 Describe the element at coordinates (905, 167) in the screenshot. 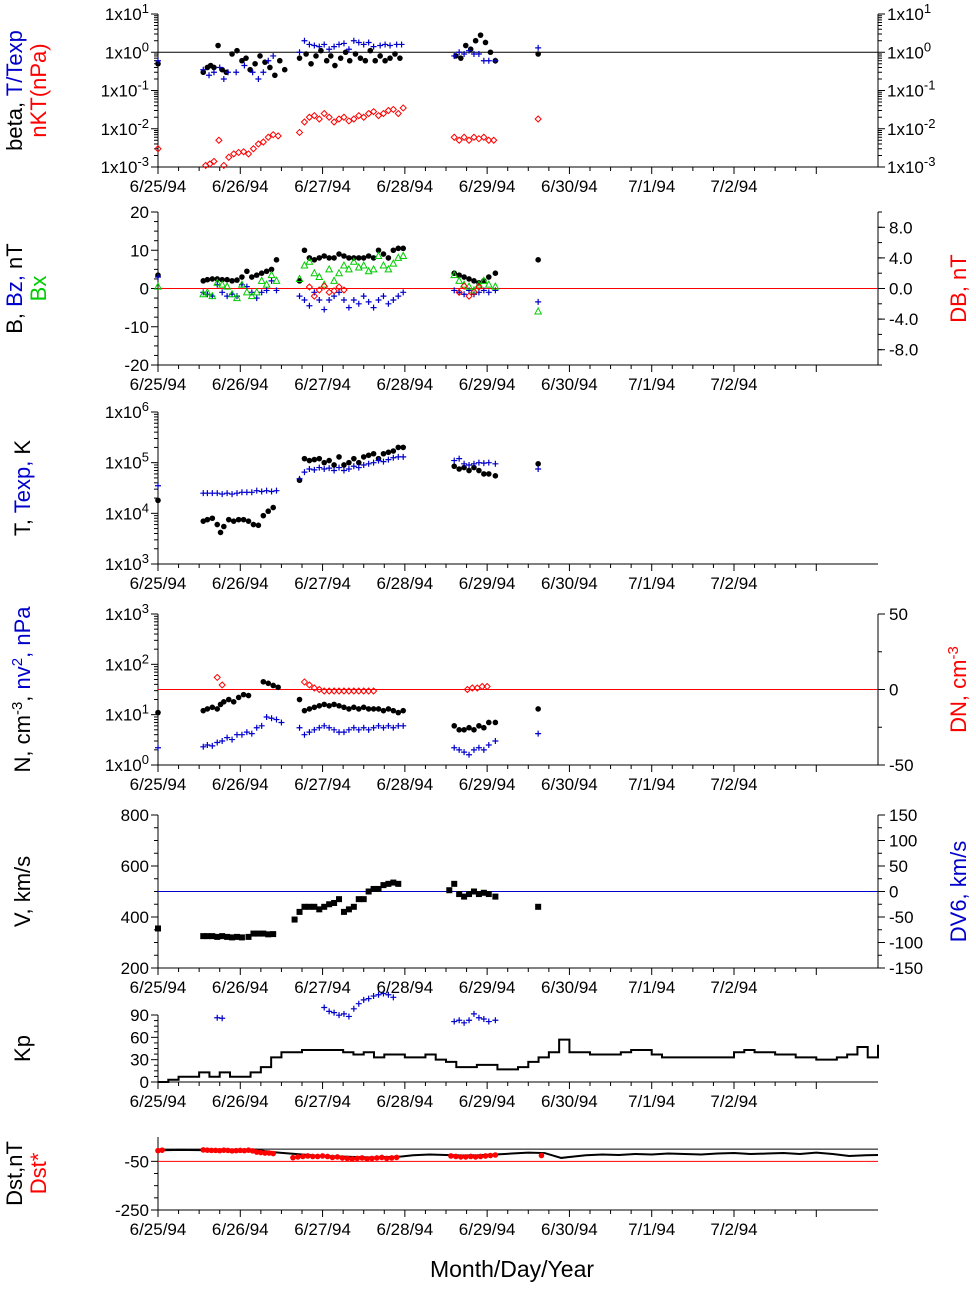

I see `right-tick-mantissa: 1x10` at that location.